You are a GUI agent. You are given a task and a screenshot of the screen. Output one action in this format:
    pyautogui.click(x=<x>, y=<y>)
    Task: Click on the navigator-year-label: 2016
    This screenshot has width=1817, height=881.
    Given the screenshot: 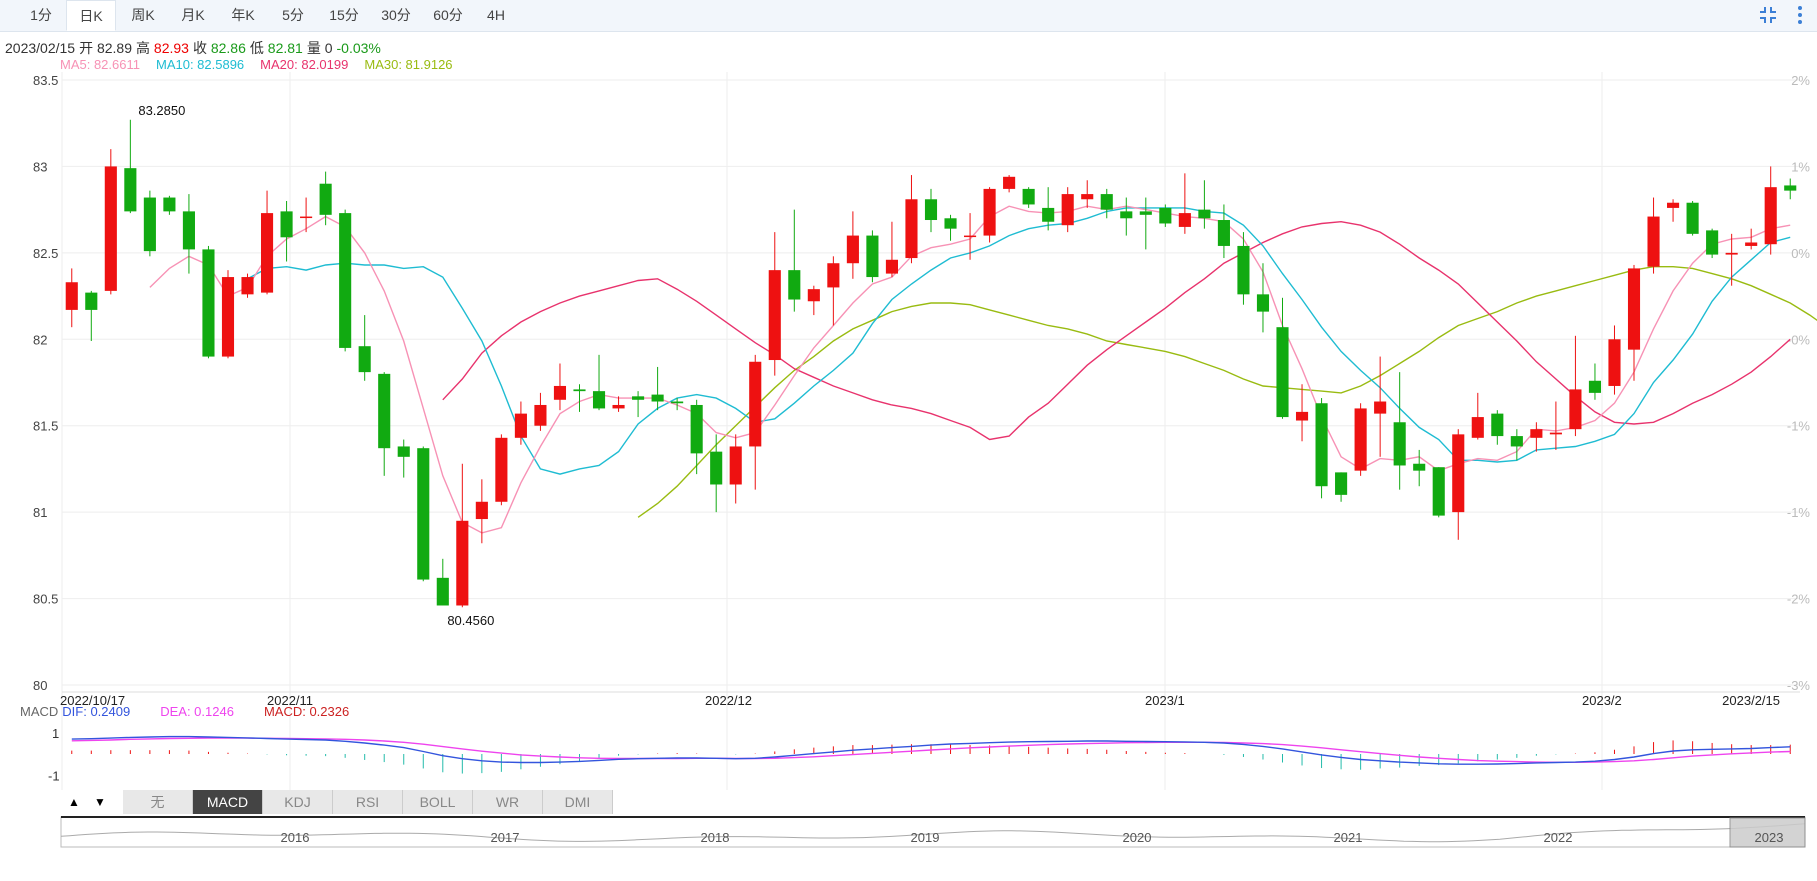 What is the action you would take?
    pyautogui.click(x=295, y=837)
    